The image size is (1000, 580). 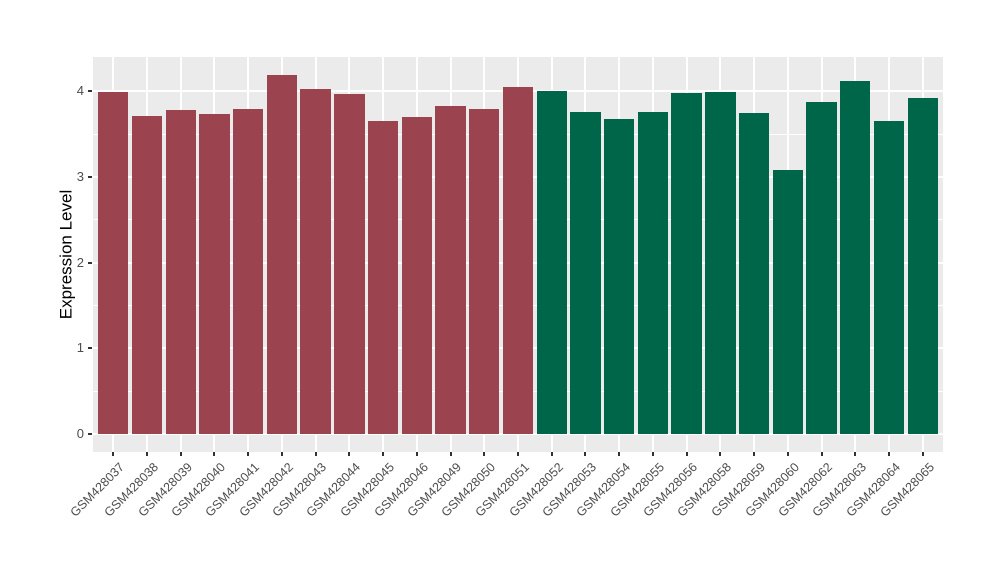 I want to click on y-tick-label: 2, so click(x=80, y=262).